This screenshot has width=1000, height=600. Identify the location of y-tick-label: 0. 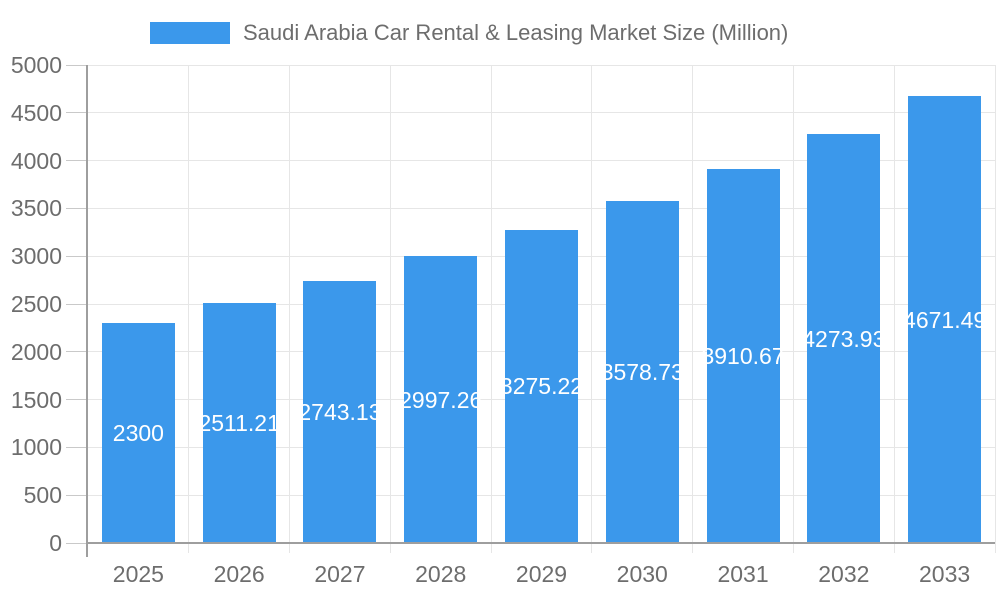
(55, 543).